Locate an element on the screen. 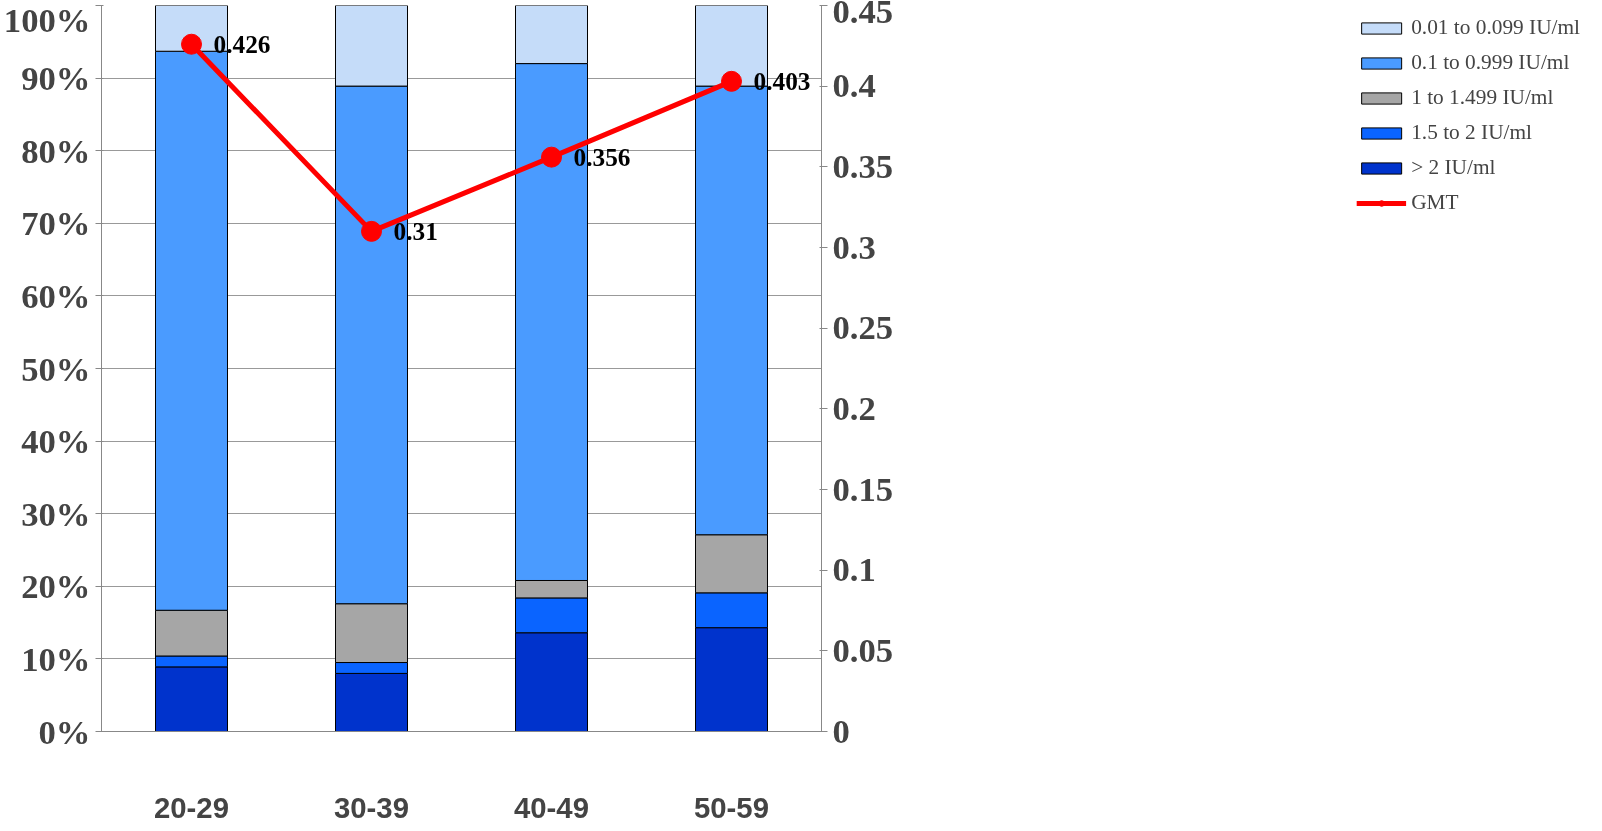  y-tick-label: 40% is located at coordinates (56, 441).